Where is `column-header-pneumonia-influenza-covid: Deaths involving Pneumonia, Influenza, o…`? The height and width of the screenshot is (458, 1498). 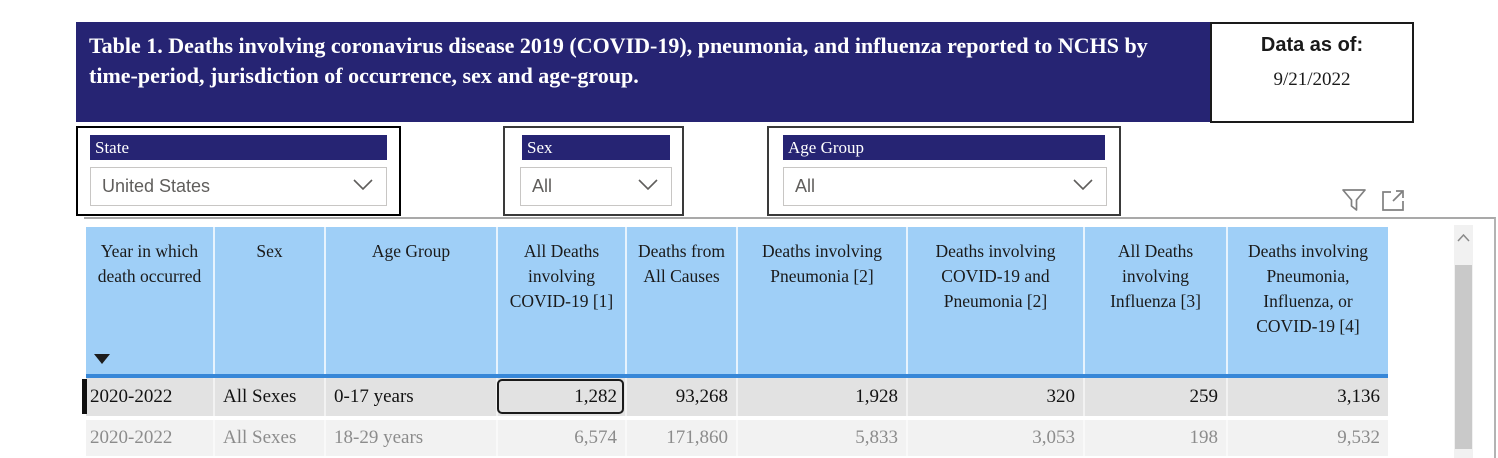 column-header-pneumonia-influenza-covid: Deaths involving Pneumonia, Influenza, o… is located at coordinates (1308, 300).